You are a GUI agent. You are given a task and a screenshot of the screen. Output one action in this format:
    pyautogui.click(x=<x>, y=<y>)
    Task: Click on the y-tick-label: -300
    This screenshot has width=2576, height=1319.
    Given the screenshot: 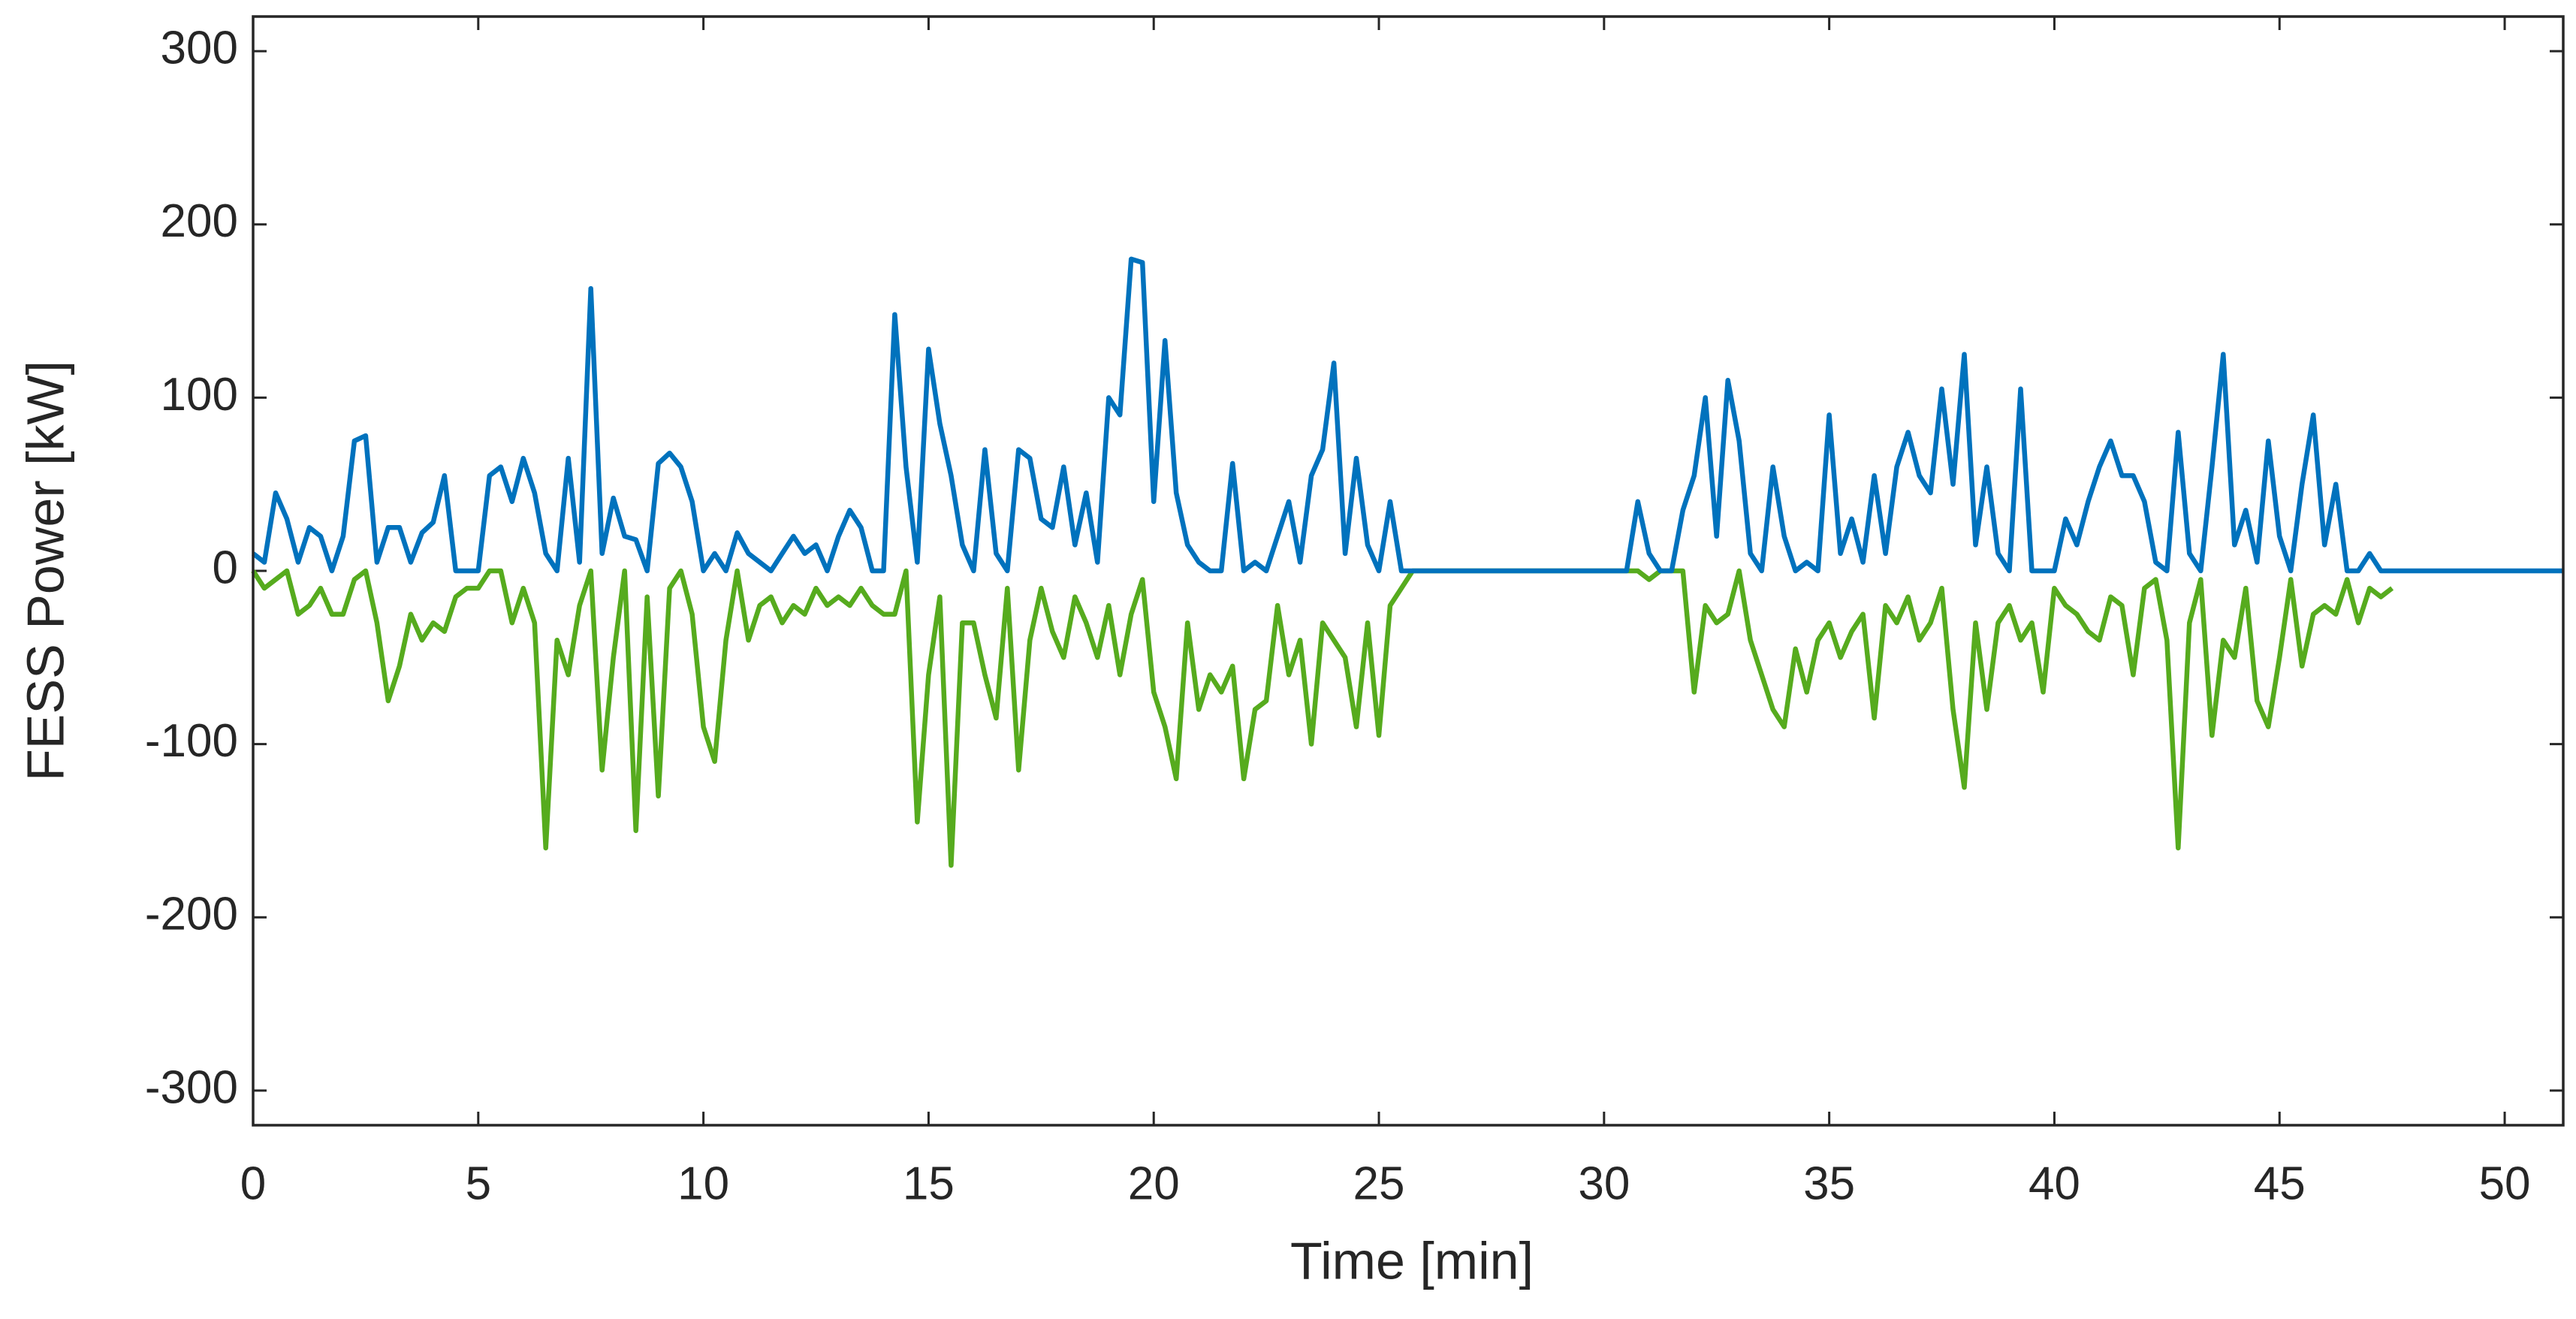 What is the action you would take?
    pyautogui.click(x=192, y=1087)
    